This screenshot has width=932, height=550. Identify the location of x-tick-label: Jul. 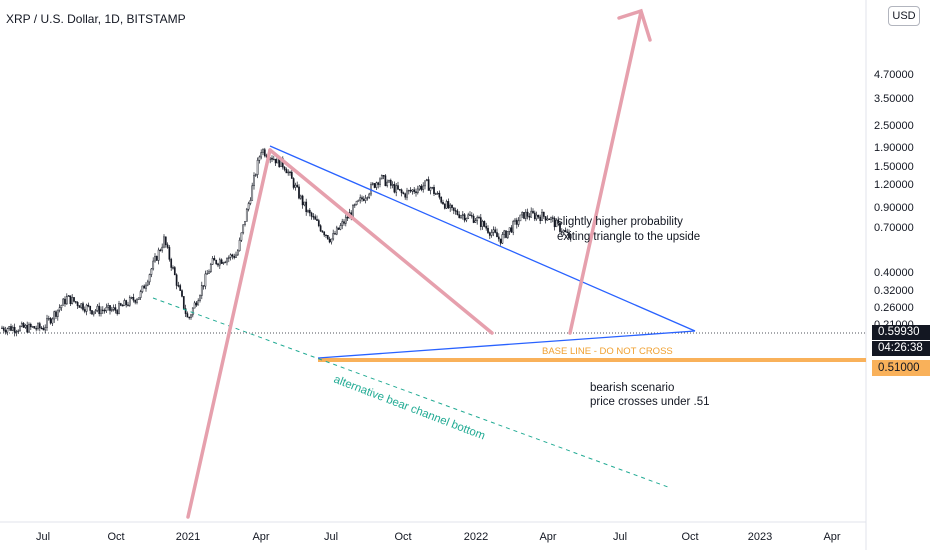
(43, 537).